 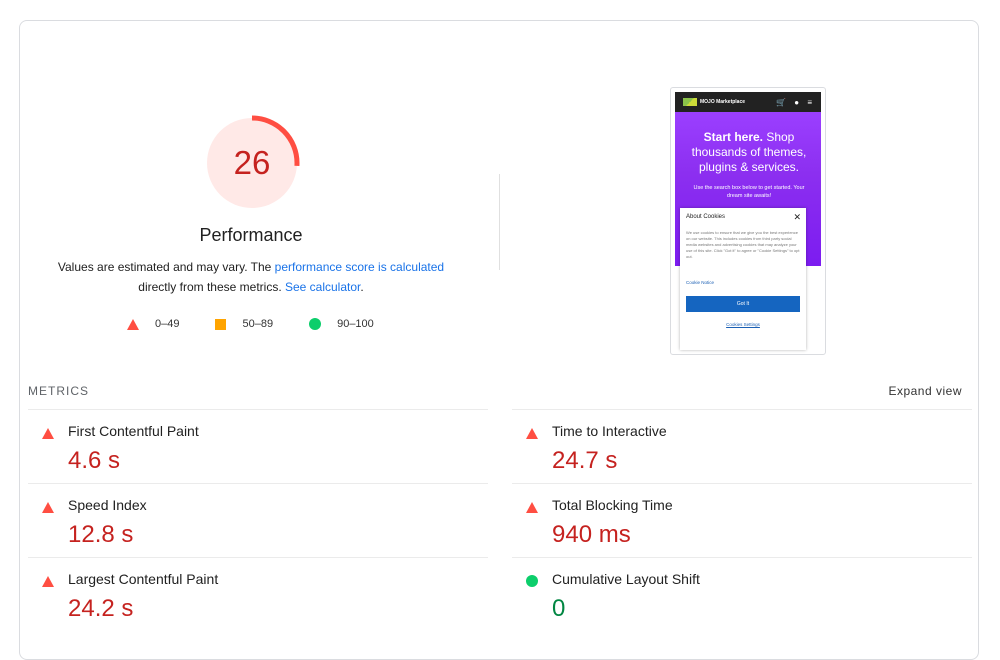 I want to click on metric-row: Speed Index 12.8 s, so click(x=258, y=520).